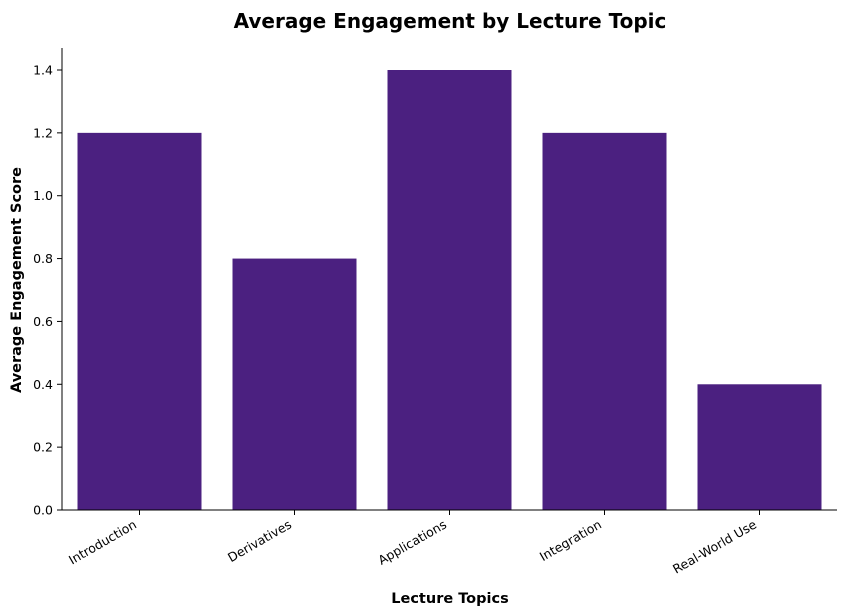 This screenshot has width=847, height=615. Describe the element at coordinates (43, 258) in the screenshot. I see `y-tick-label: 0.8` at that location.